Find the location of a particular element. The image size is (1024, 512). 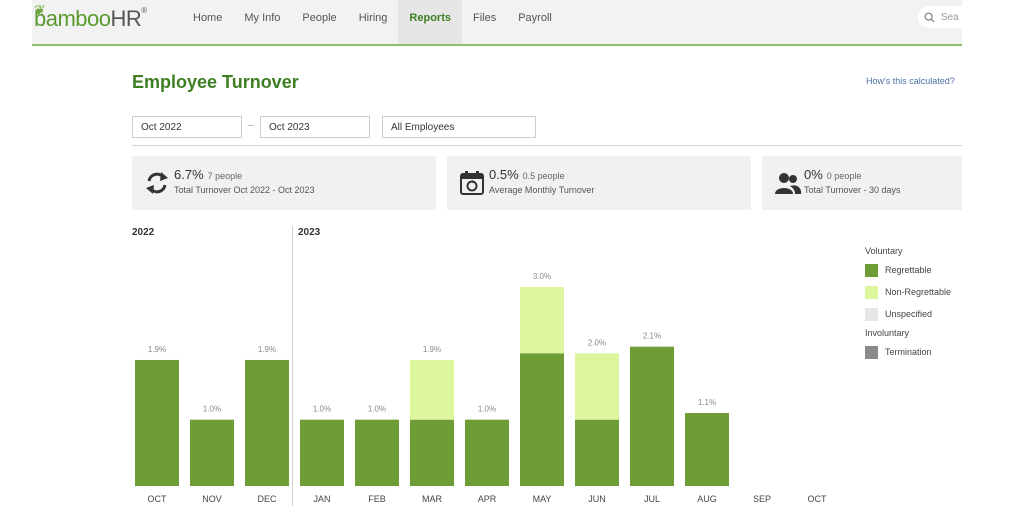

nav-payroll: Payroll is located at coordinates (535, 18).